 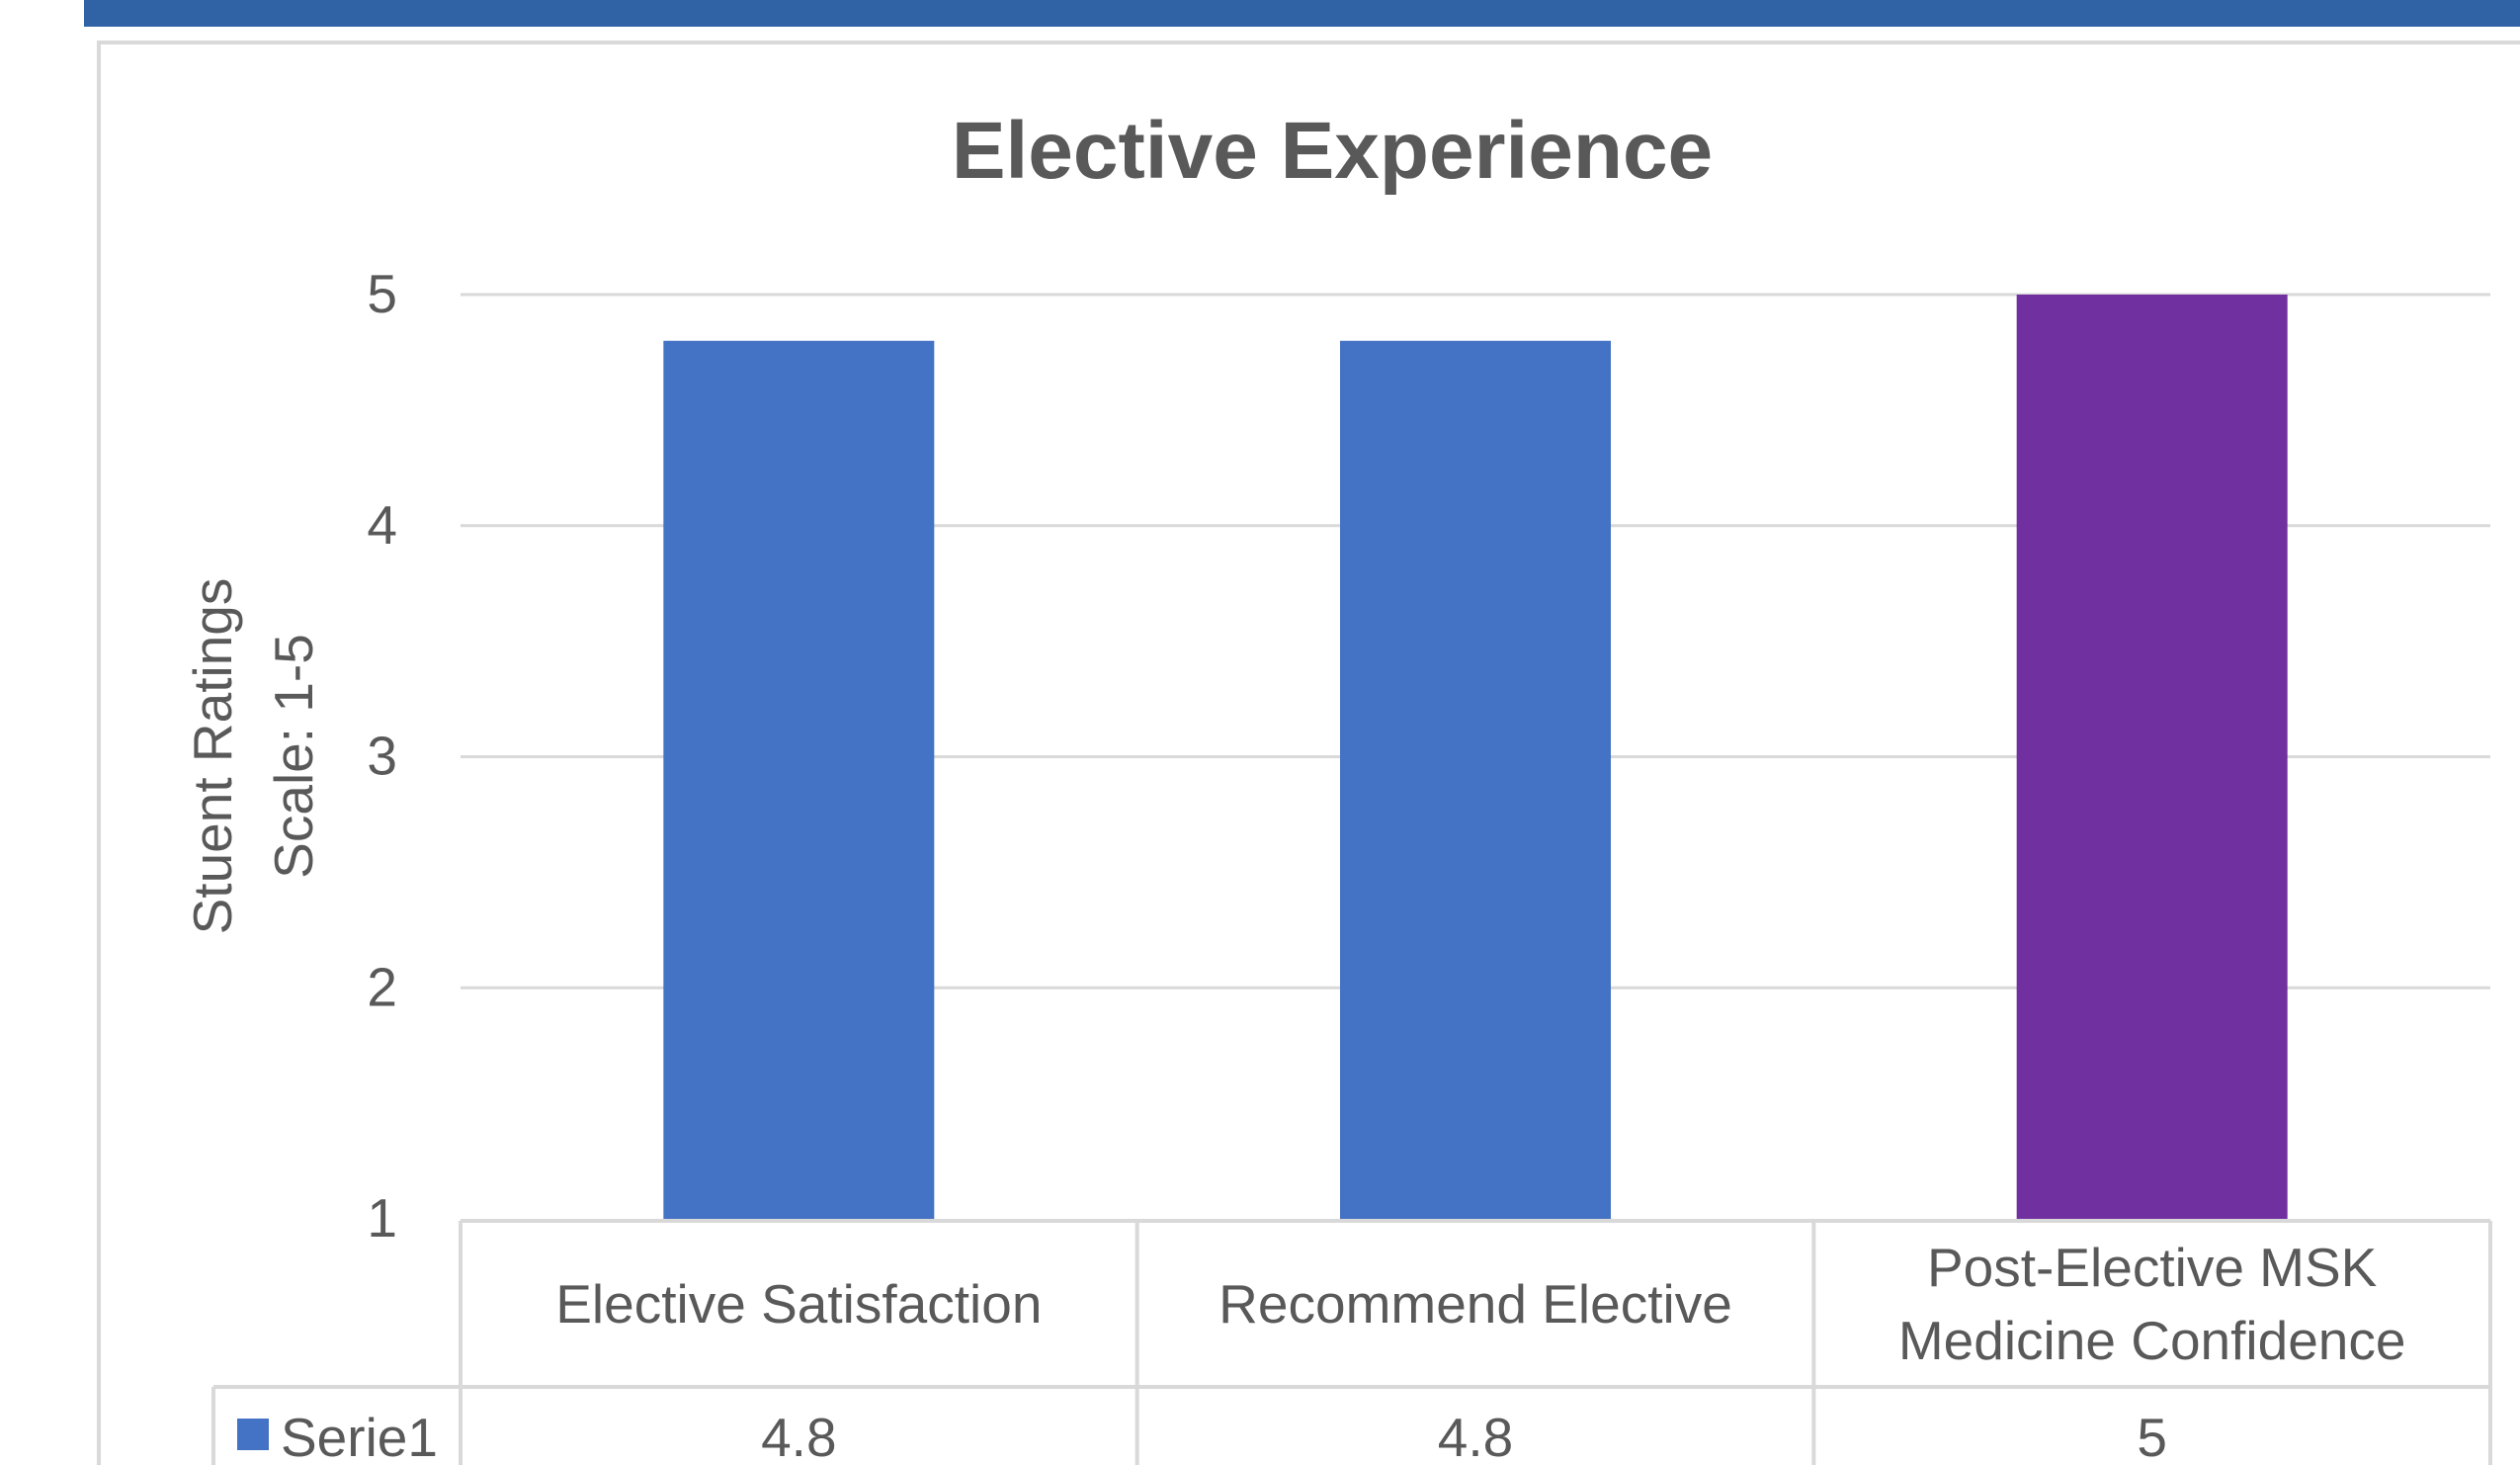 I want to click on y-tick-label: 2, so click(x=382, y=986).